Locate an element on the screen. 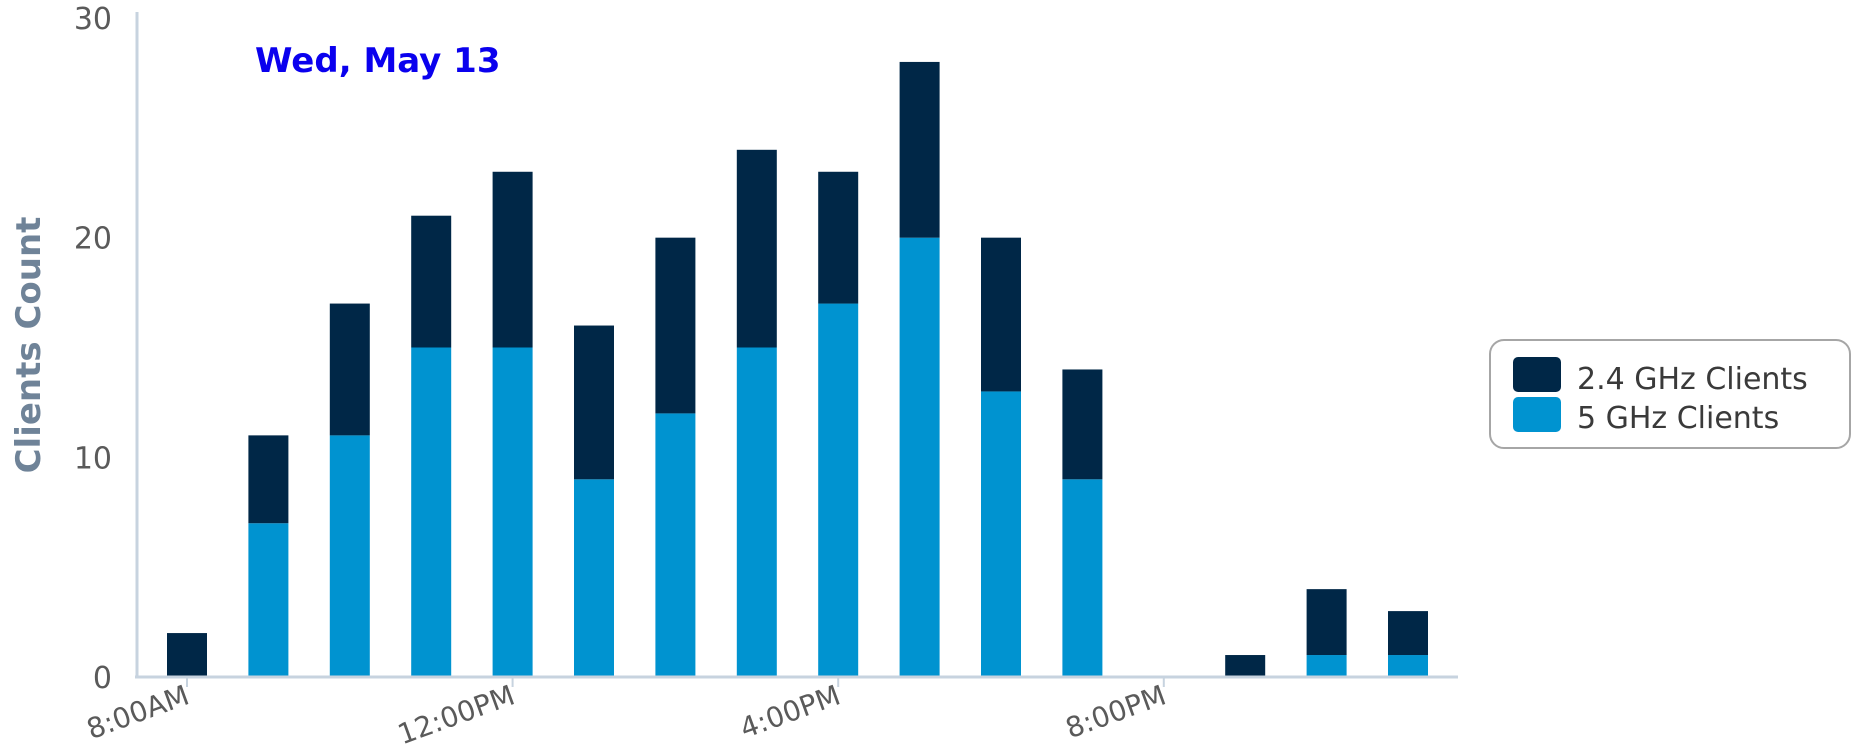  y-tick-label-0: 0 is located at coordinates (102, 678).